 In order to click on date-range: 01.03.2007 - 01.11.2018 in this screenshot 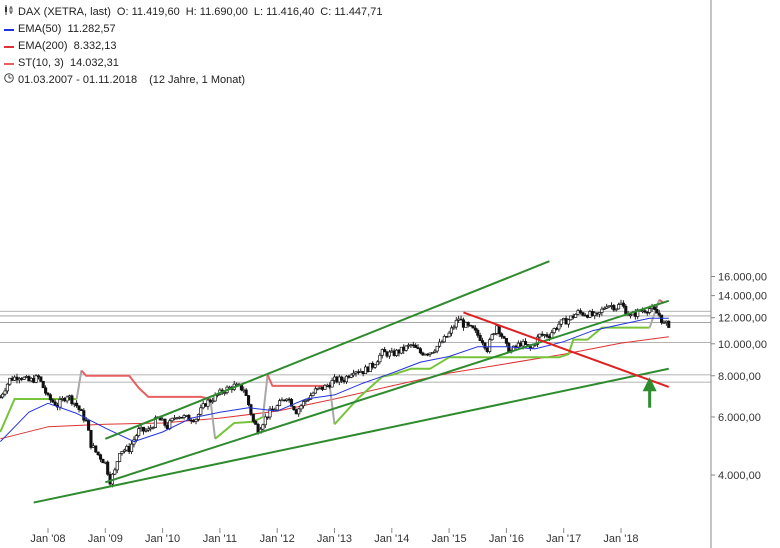, I will do `click(78, 80)`.